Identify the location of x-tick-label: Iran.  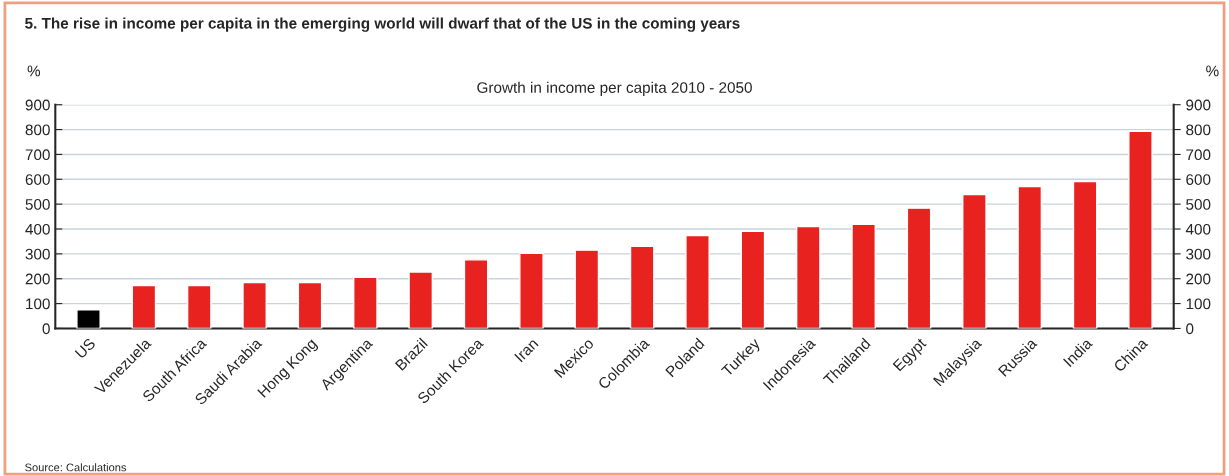
(526, 350).